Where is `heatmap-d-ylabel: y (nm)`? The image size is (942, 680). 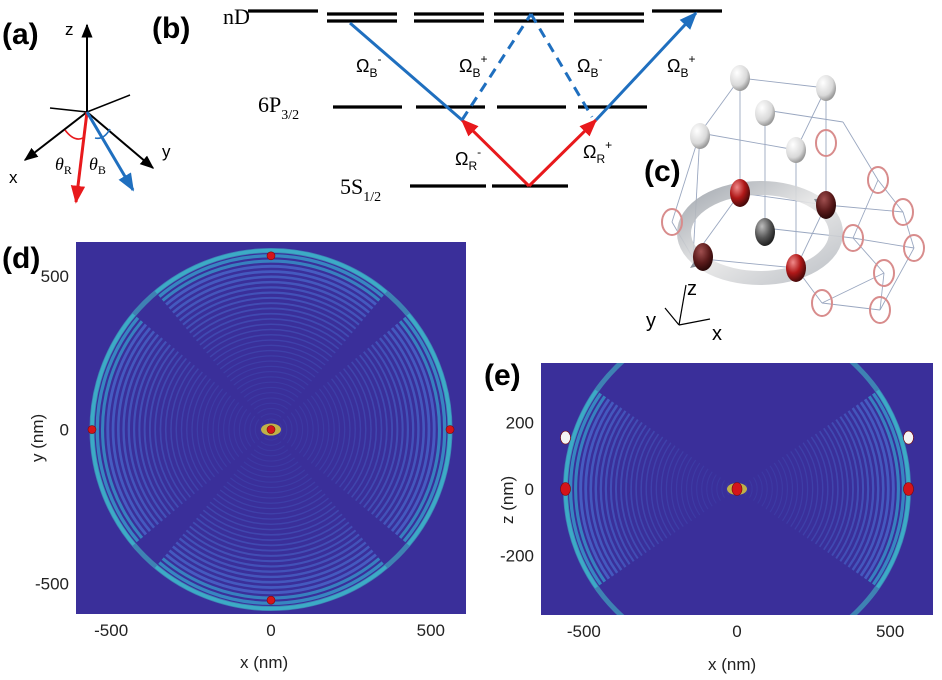 heatmap-d-ylabel: y (nm) is located at coordinates (37, 438).